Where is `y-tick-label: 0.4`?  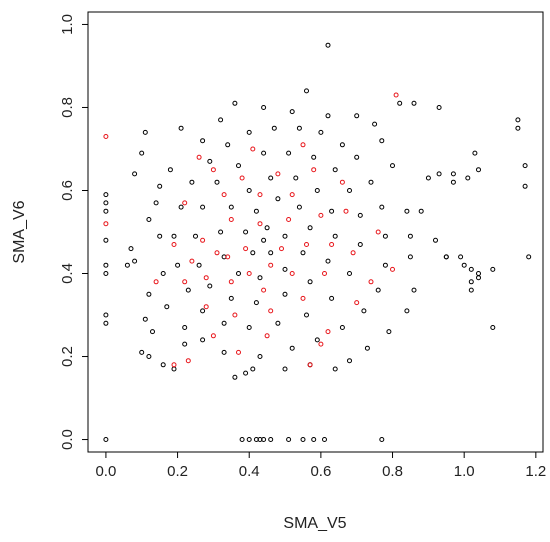 y-tick-label: 0.4 is located at coordinates (67, 273).